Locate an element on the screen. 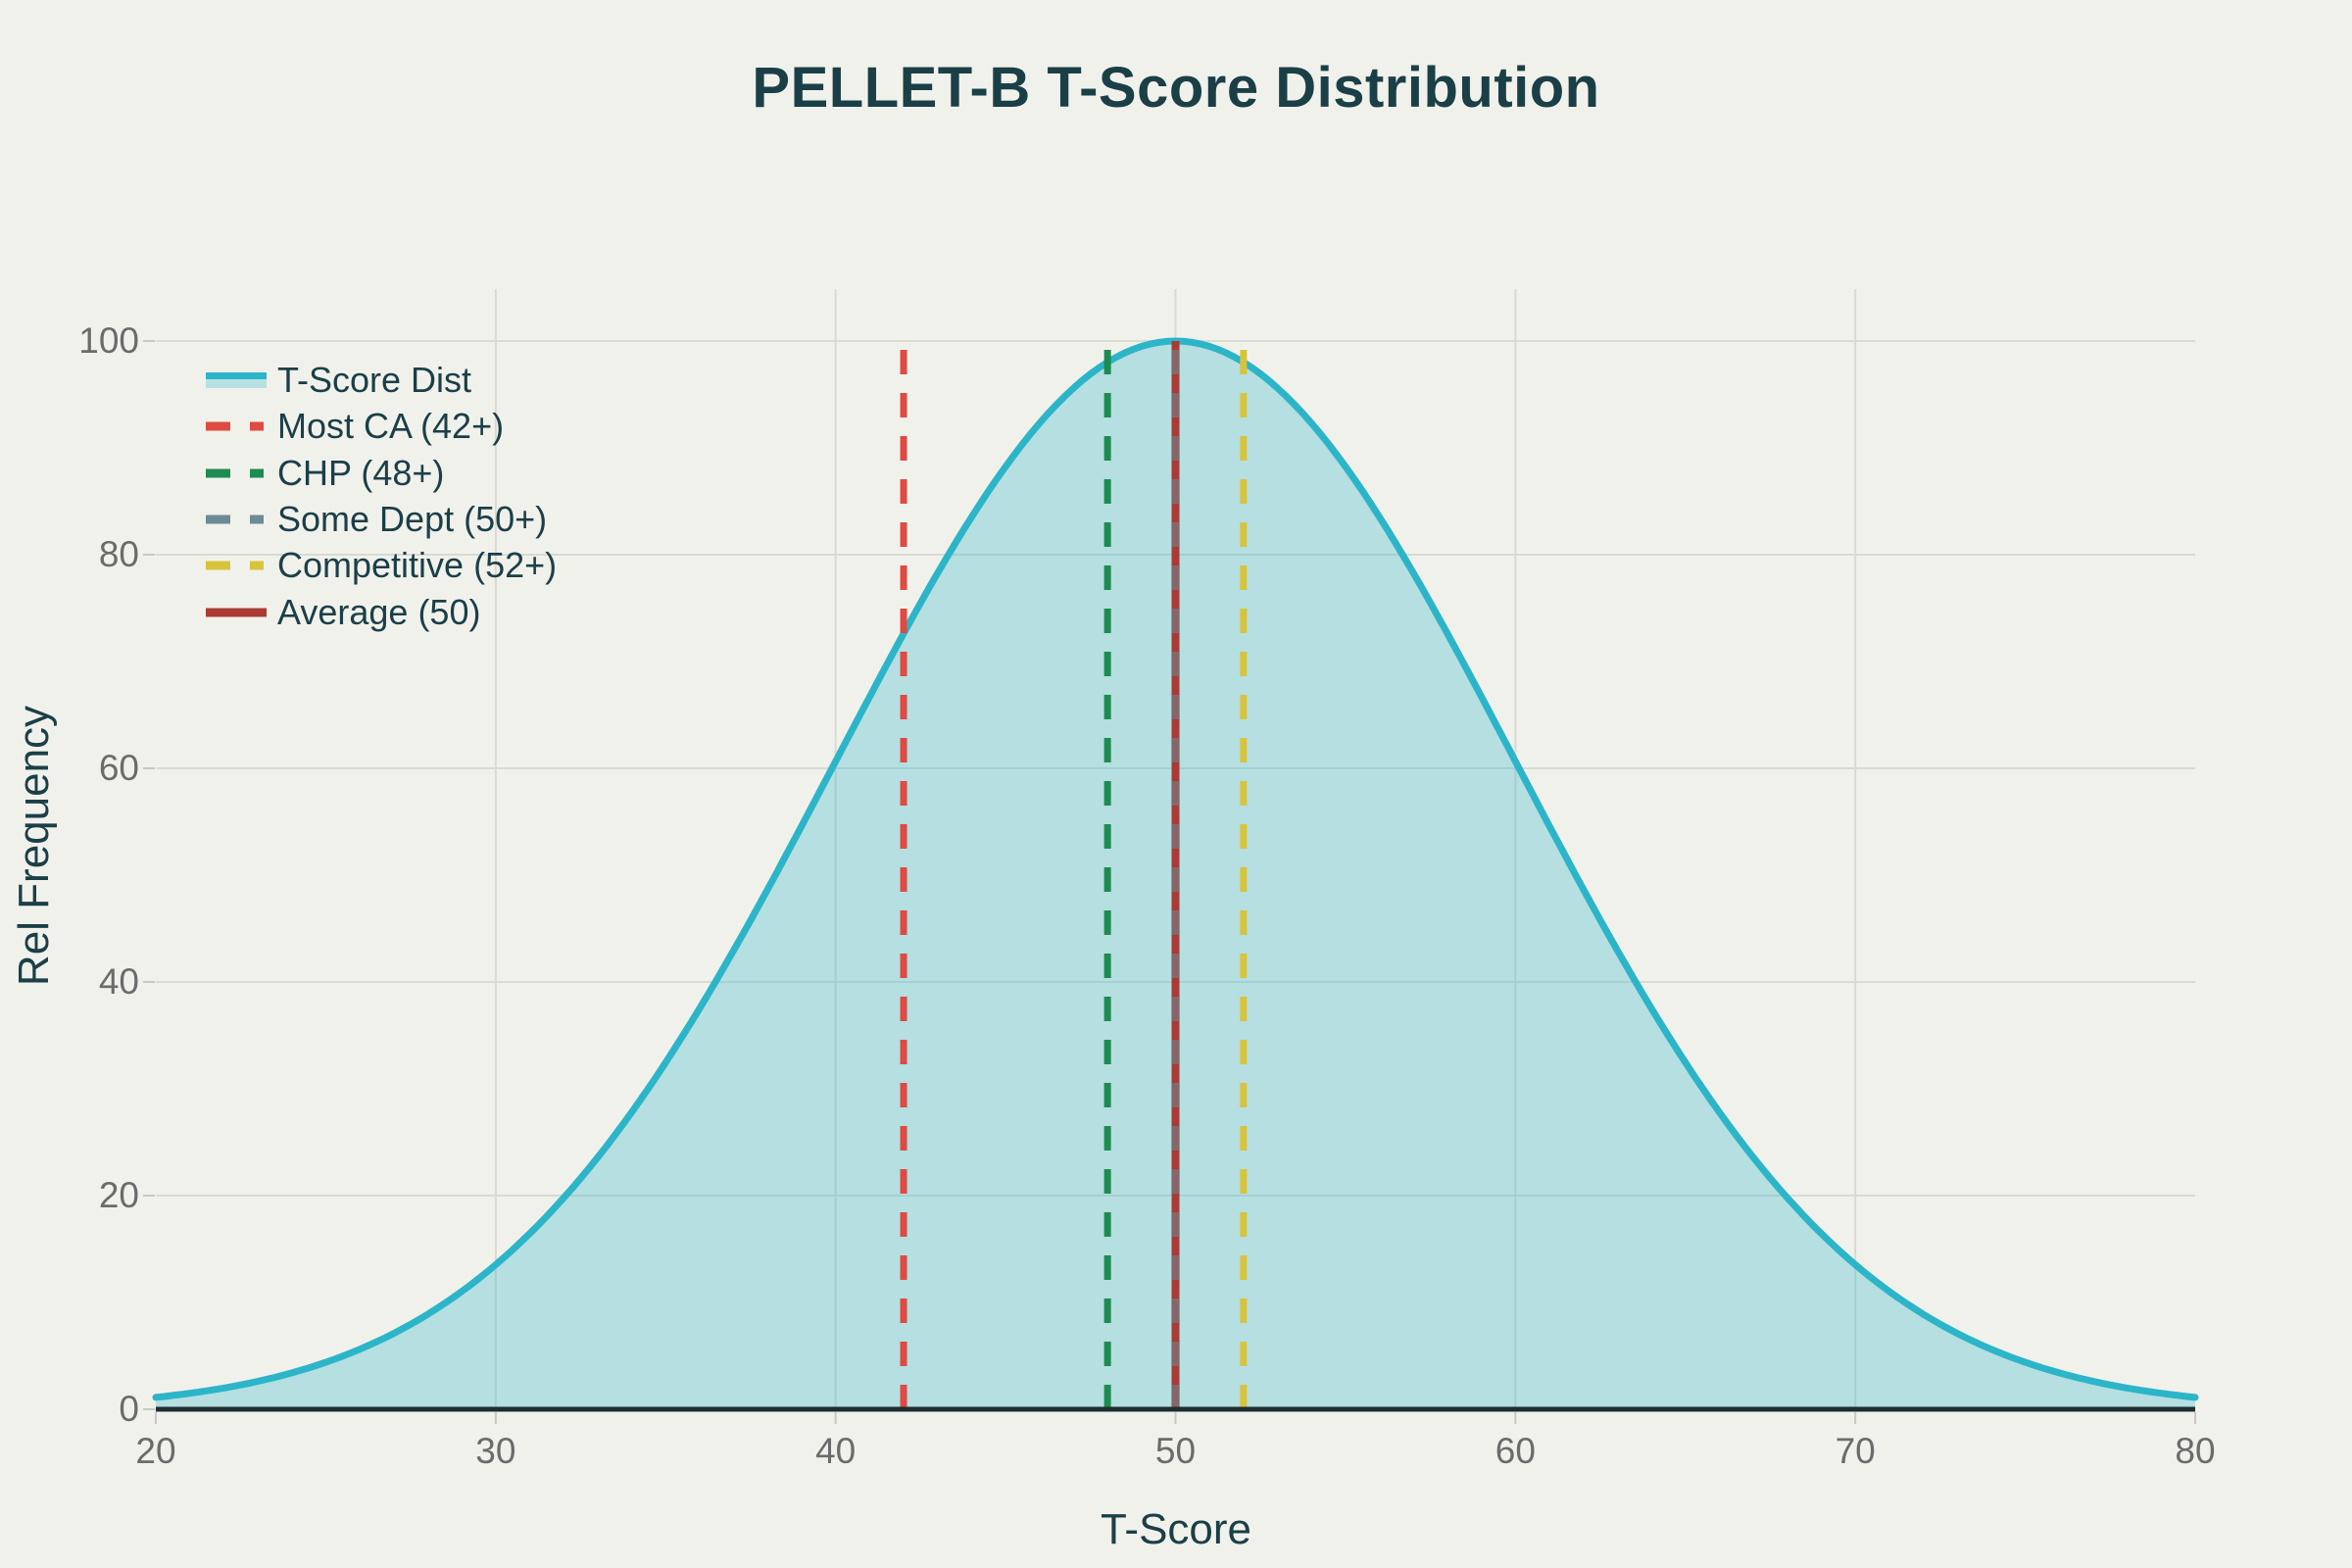  legend-label: T-Score Dist is located at coordinates (374, 380).